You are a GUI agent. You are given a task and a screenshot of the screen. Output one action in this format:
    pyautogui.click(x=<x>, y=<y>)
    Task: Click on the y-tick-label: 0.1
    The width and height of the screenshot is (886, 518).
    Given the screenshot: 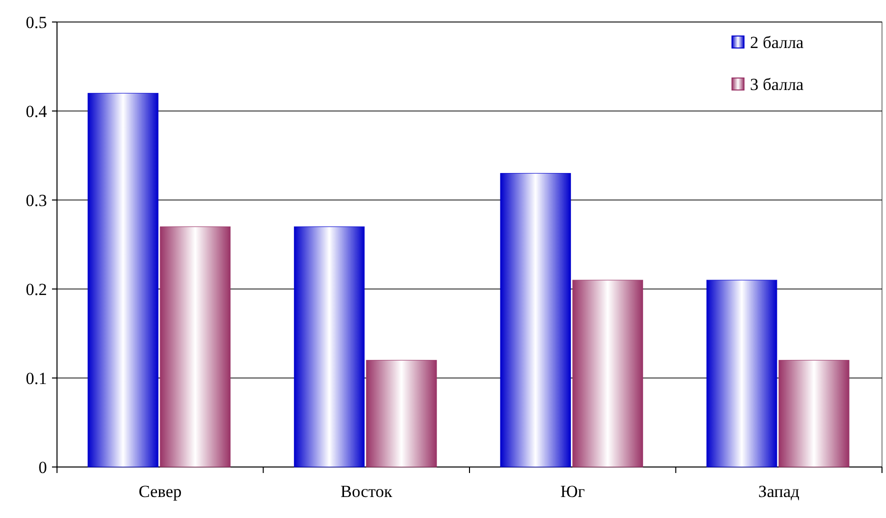 What is the action you would take?
    pyautogui.click(x=36, y=378)
    